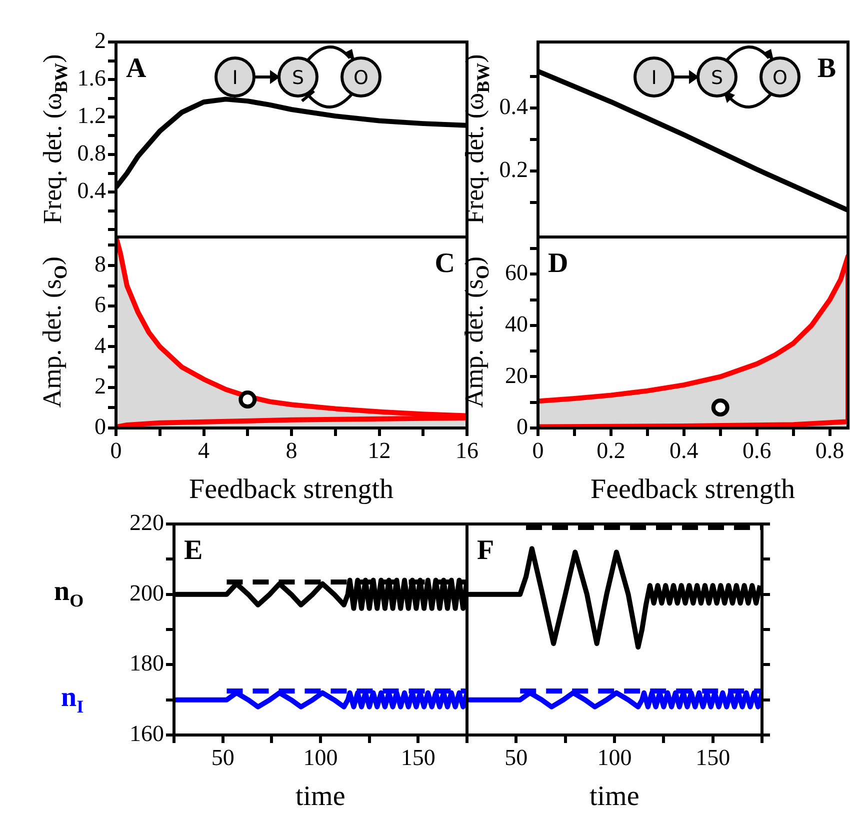 The height and width of the screenshot is (817, 850). Describe the element at coordinates (147, 523) in the screenshot. I see `y-tick-label: 220` at that location.